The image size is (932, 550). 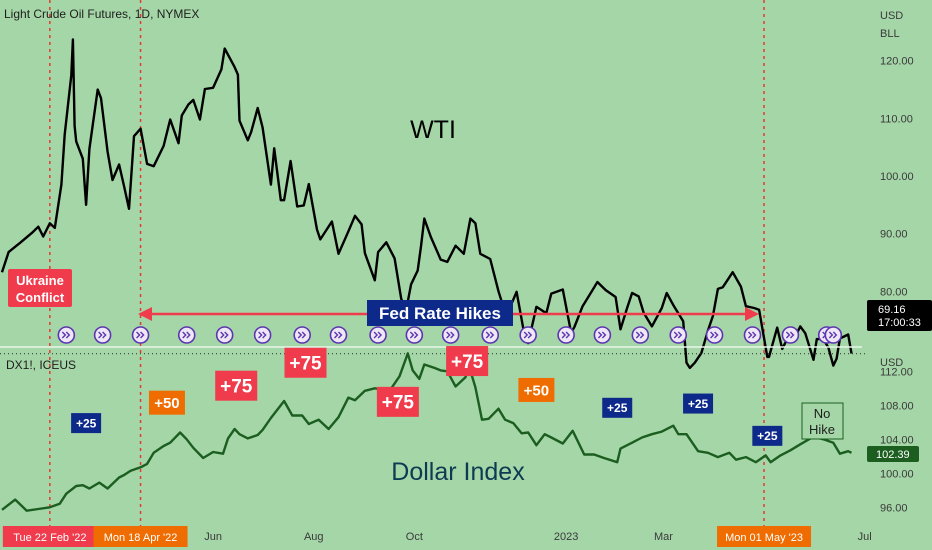 I want to click on wti-countdown: 17:00:33, so click(x=899, y=323).